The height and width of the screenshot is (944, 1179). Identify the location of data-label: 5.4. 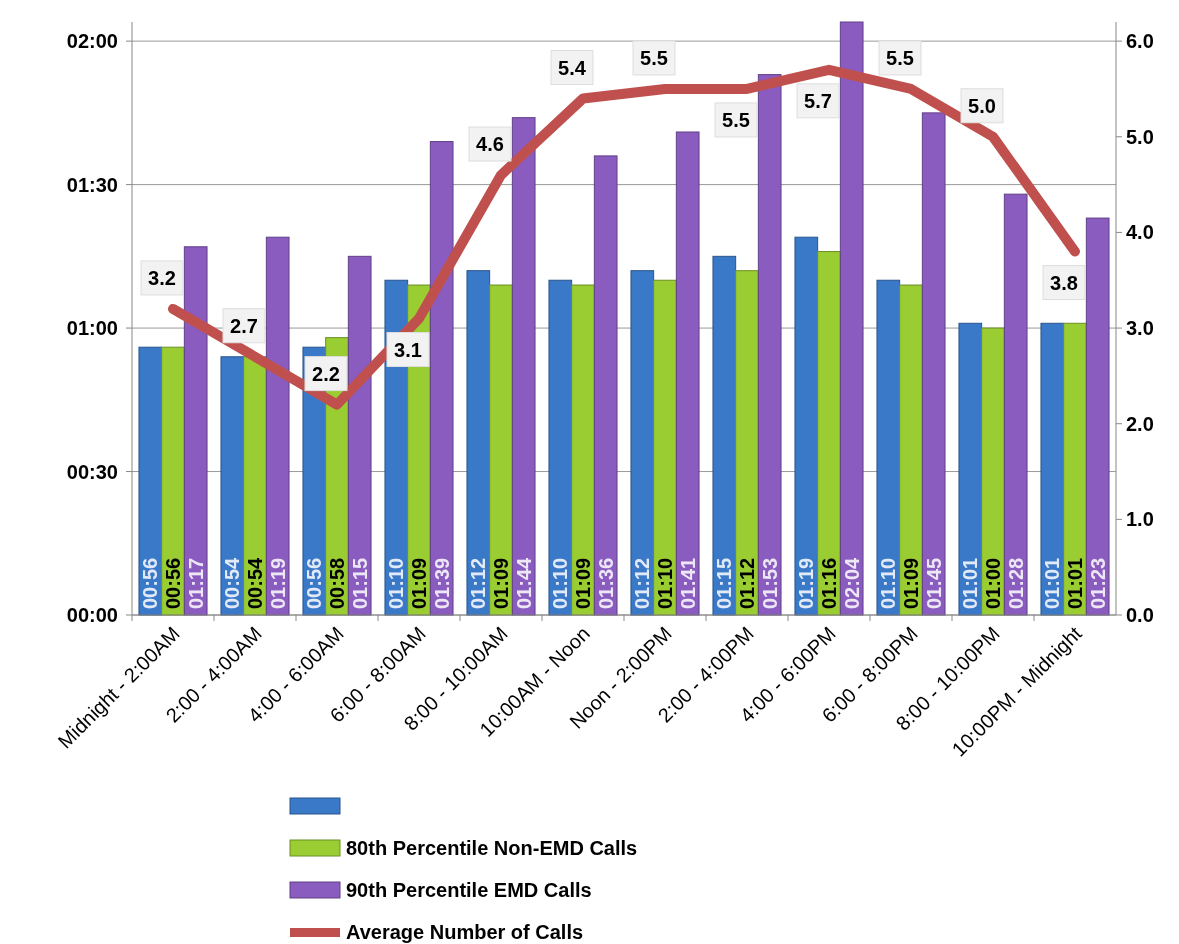
(572, 67).